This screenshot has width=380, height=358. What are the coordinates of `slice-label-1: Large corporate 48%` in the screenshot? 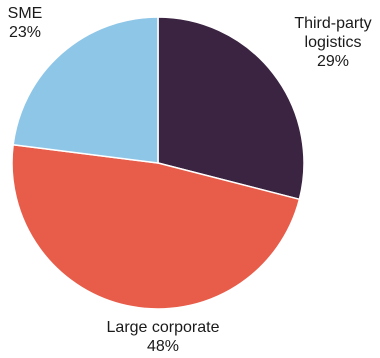 It's located at (163, 337).